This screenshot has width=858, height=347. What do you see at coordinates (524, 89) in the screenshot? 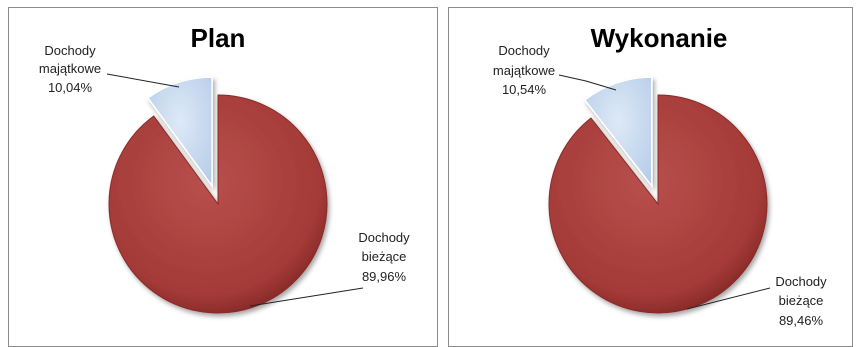
I see `data-label-majatkowe-percent: 10,54%` at bounding box center [524, 89].